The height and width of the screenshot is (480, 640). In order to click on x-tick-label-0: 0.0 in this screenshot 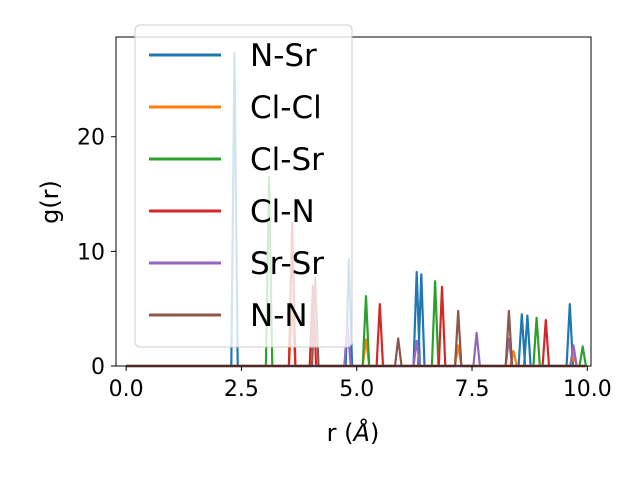, I will do `click(126, 389)`.